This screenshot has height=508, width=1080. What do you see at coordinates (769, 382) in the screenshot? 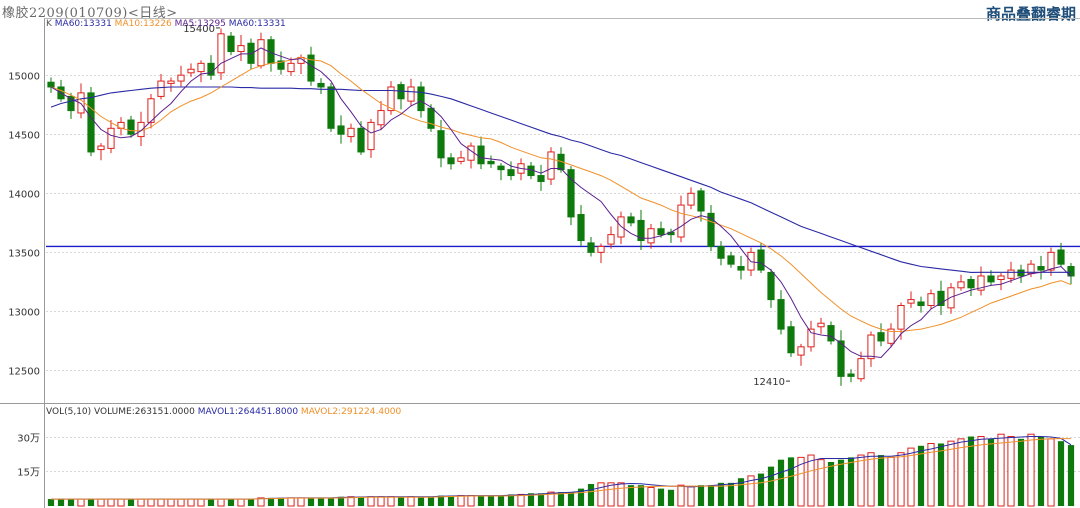
I see `low-label: 12410` at bounding box center [769, 382].